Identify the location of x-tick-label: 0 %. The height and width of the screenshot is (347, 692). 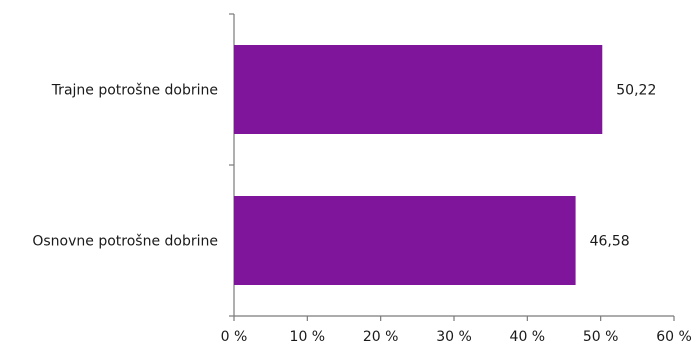
(234, 337).